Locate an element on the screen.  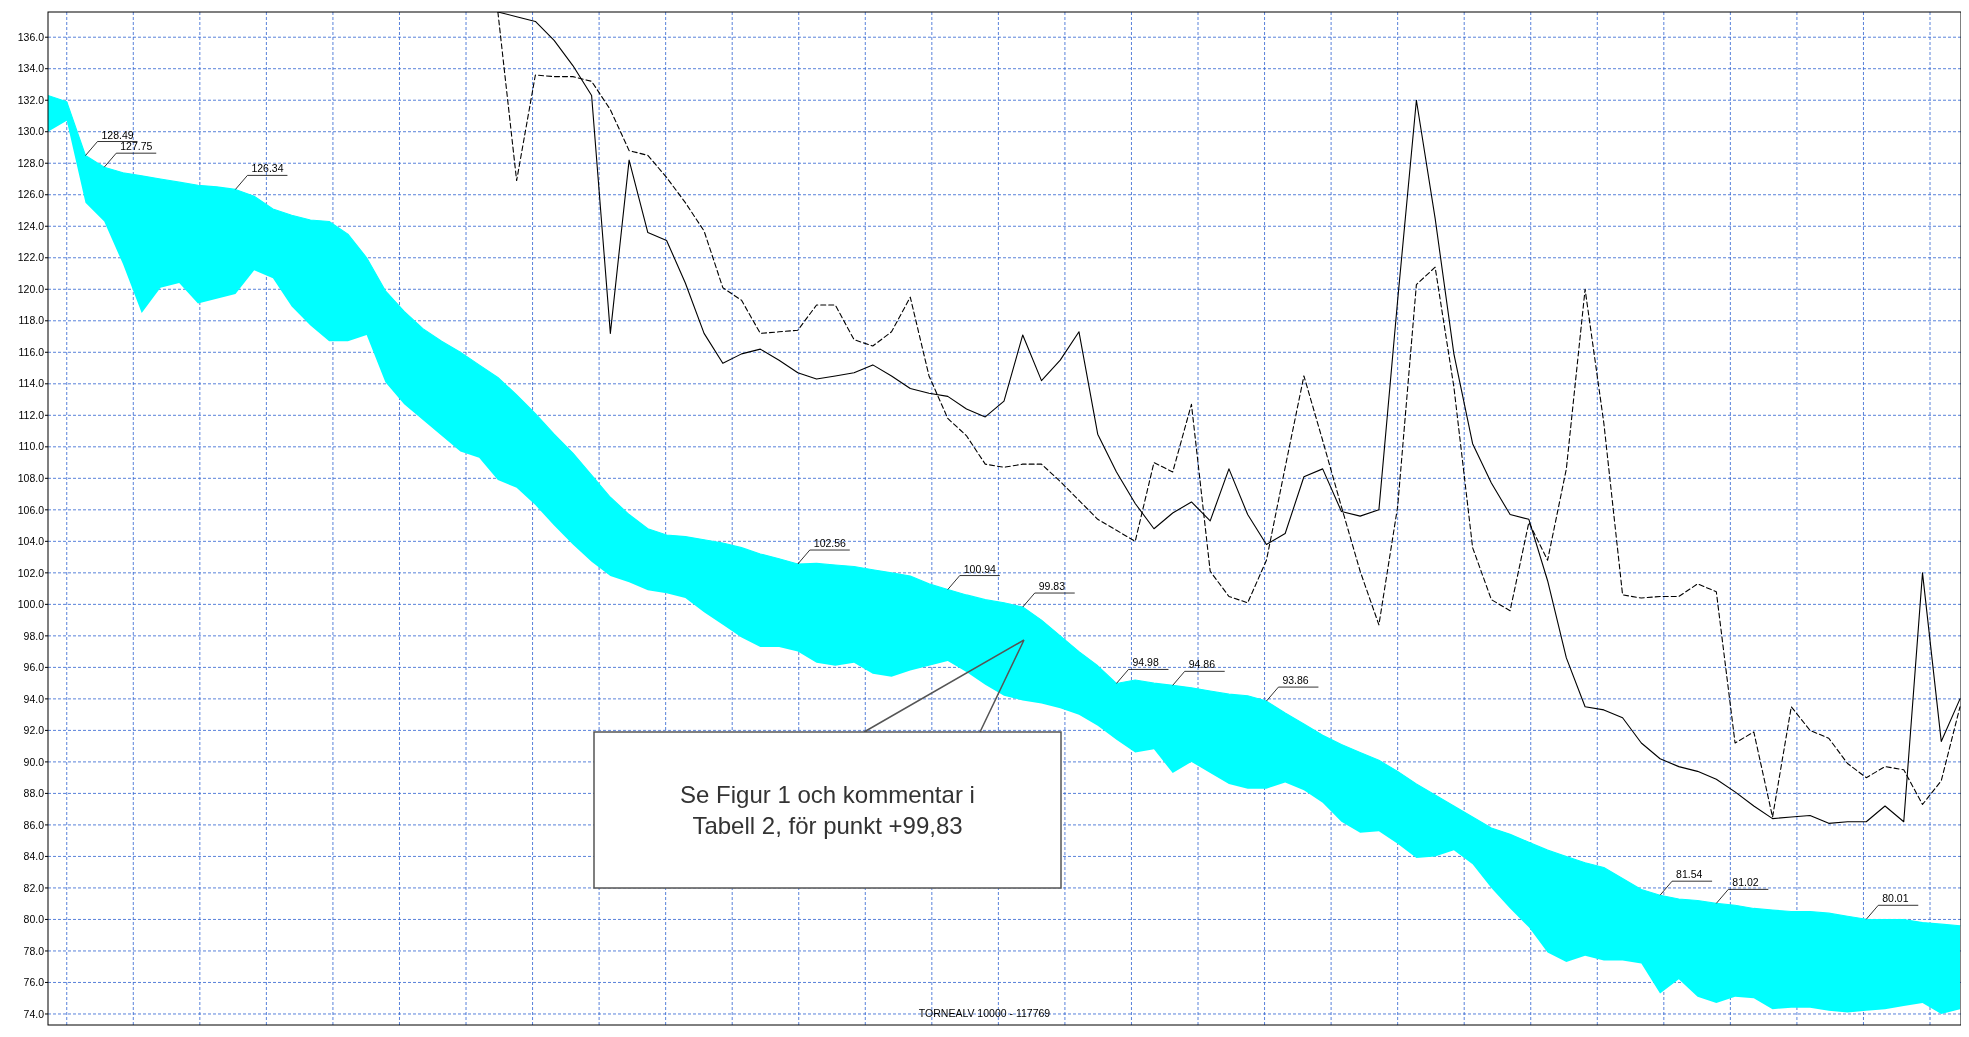
data-label: 81.54 is located at coordinates (1689, 874).